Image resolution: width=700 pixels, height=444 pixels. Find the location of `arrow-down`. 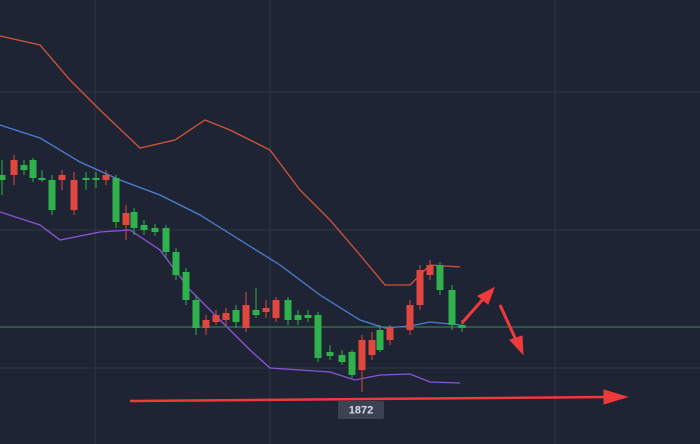

arrow-down is located at coordinates (508, 322).